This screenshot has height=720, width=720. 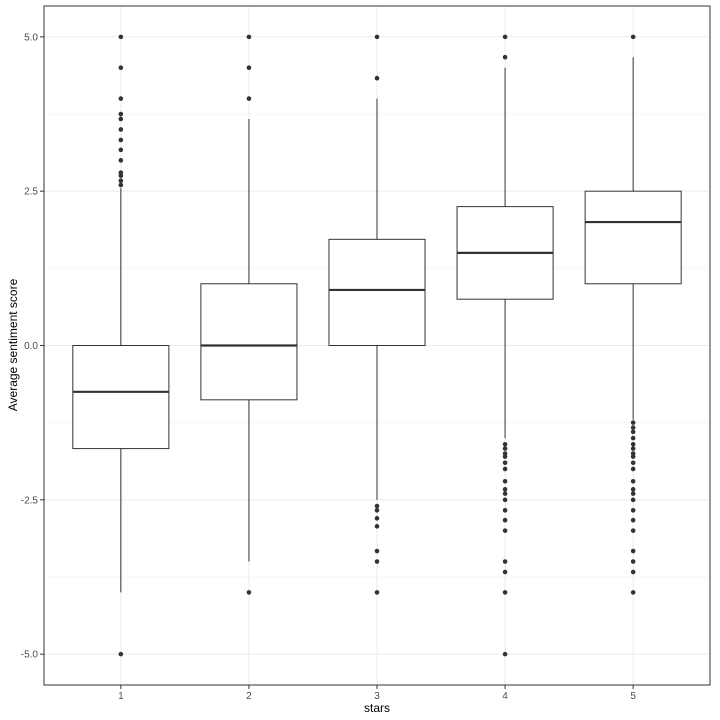 What do you see at coordinates (31, 37) in the screenshot?
I see `y-tick-label: 5.0` at bounding box center [31, 37].